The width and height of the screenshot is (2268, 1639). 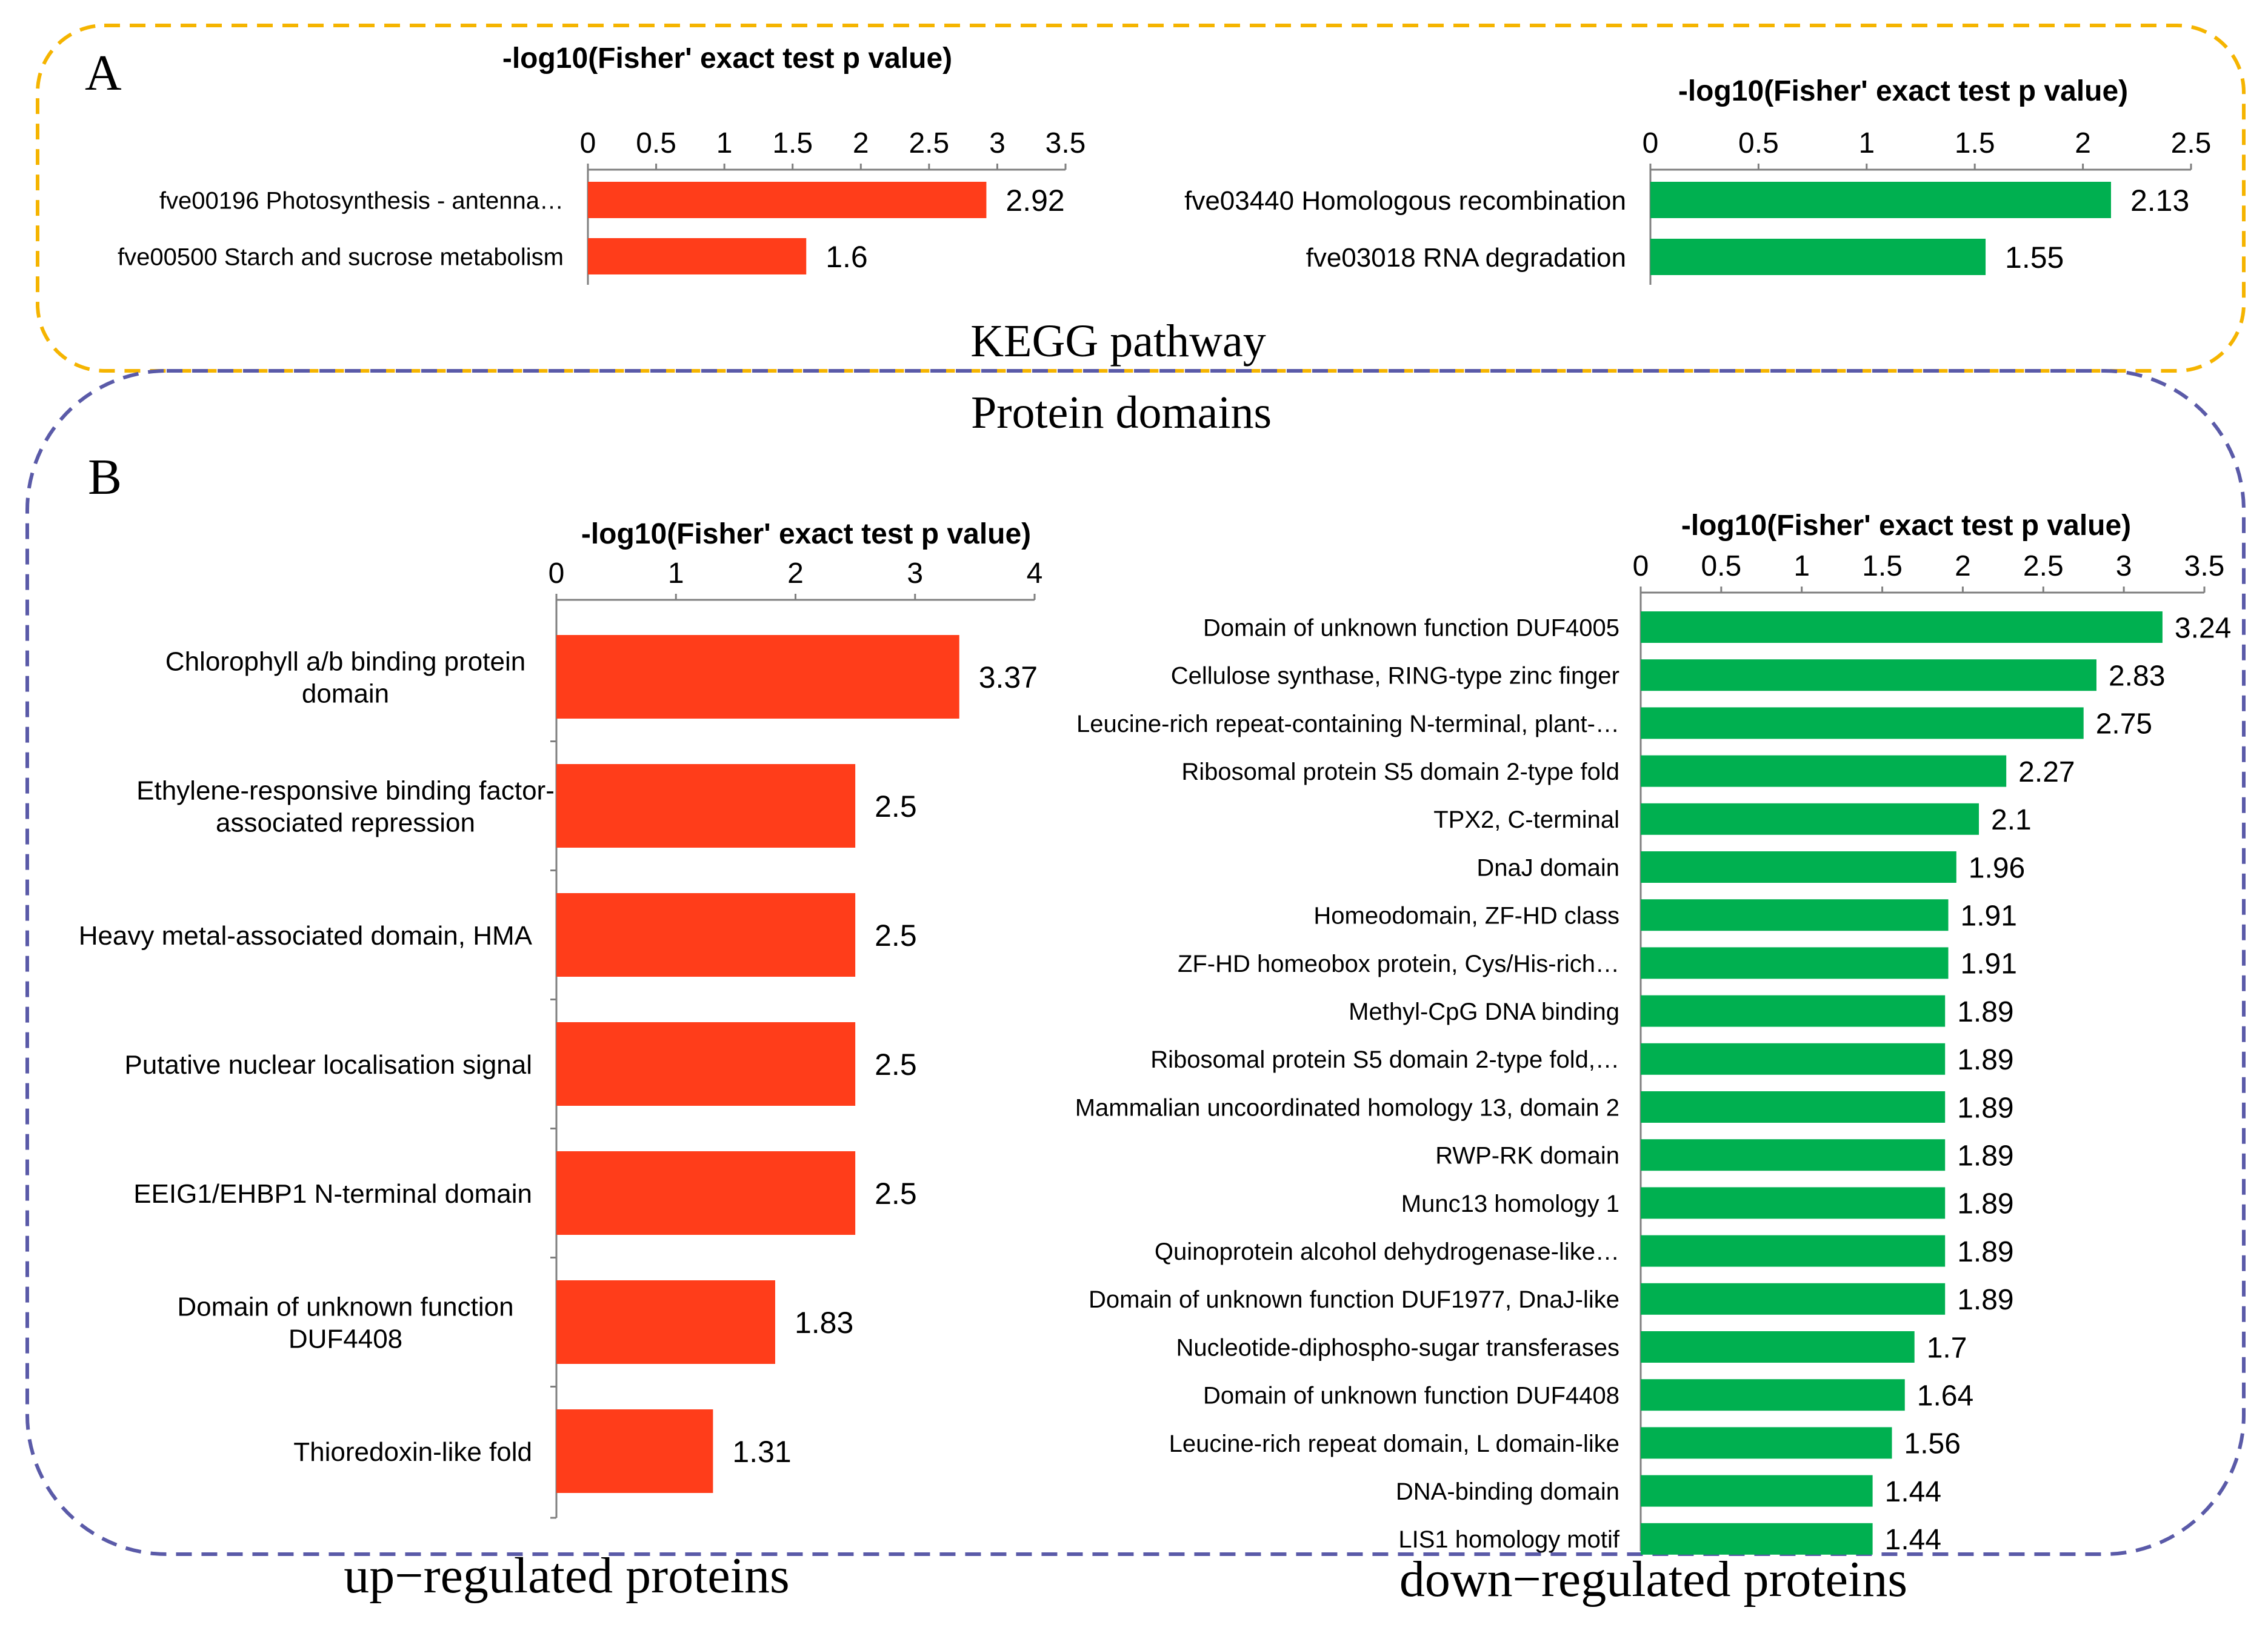 I want to click on value-label: 2.1, so click(x=2011, y=820).